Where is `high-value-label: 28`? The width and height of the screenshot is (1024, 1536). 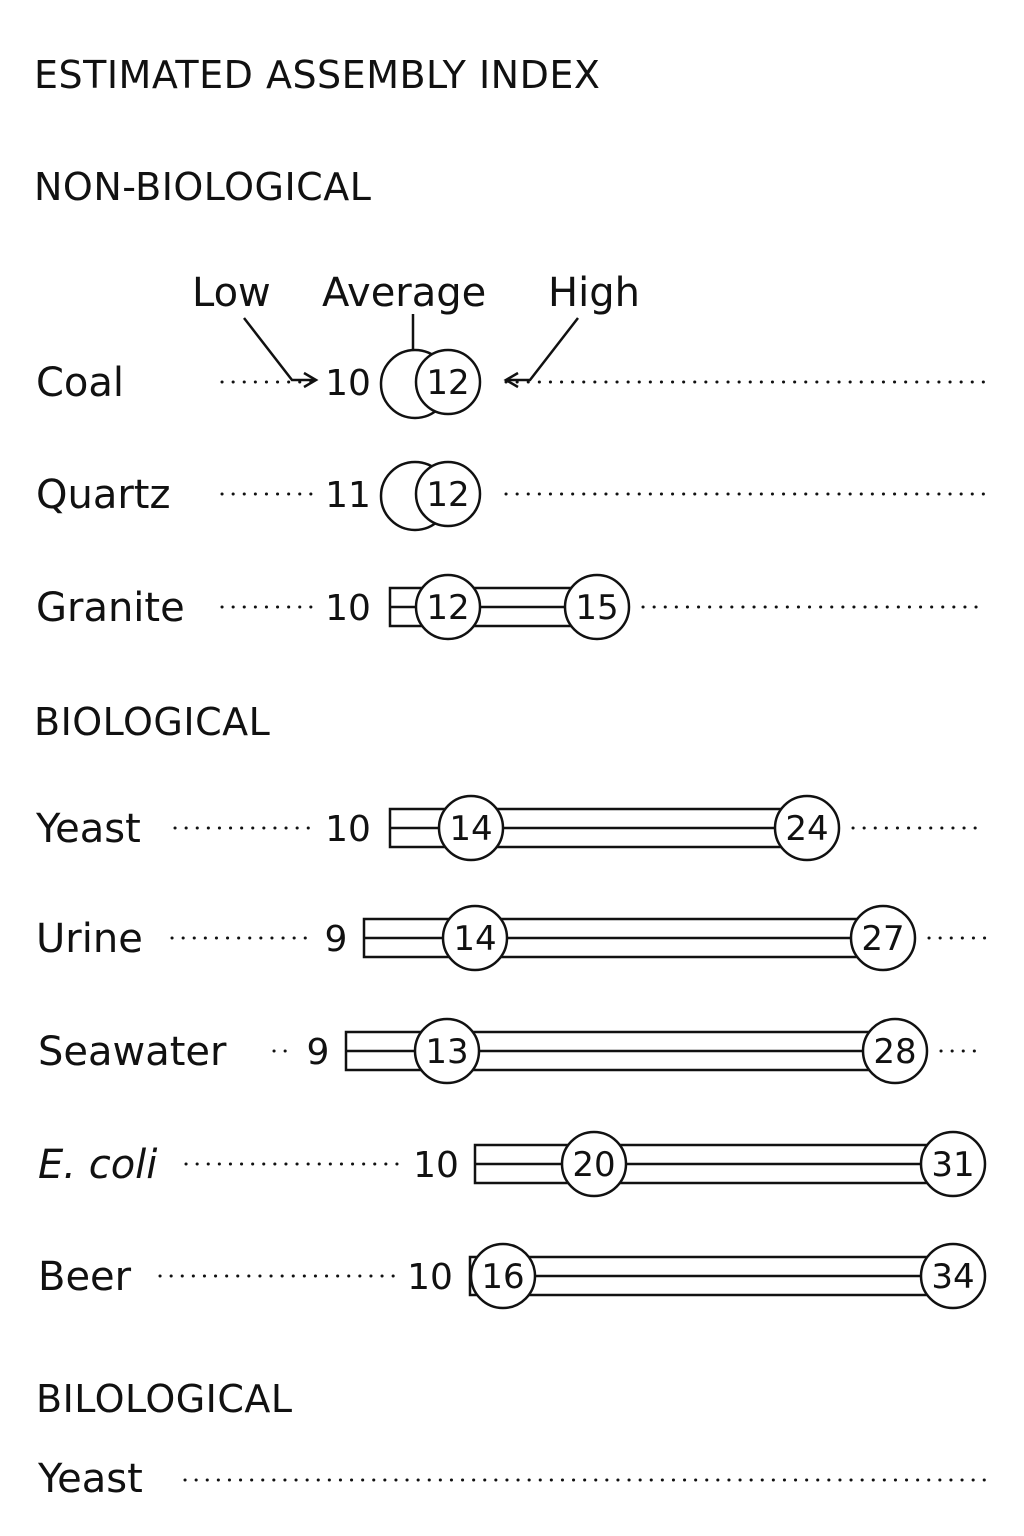 high-value-label: 28 is located at coordinates (894, 1052).